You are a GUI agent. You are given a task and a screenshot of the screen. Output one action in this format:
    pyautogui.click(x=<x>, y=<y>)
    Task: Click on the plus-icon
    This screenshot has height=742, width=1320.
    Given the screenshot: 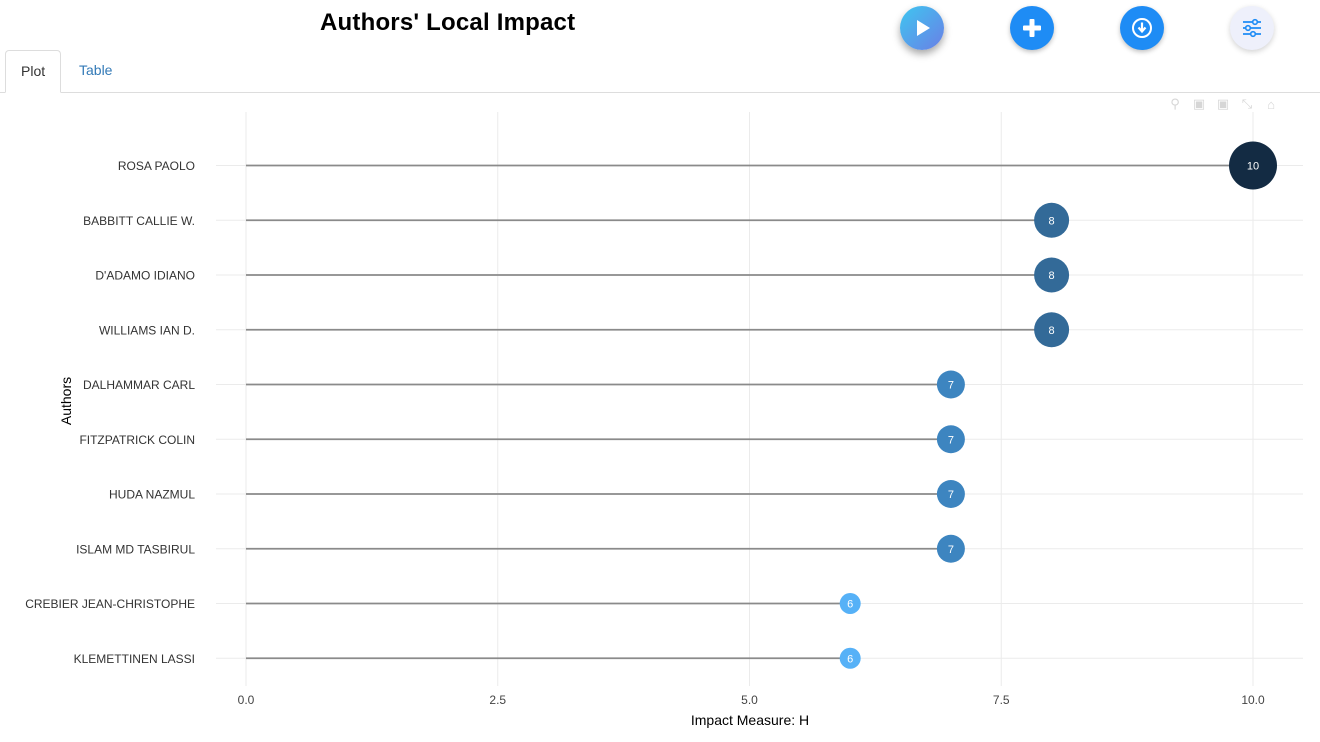 What is the action you would take?
    pyautogui.click(x=1032, y=28)
    